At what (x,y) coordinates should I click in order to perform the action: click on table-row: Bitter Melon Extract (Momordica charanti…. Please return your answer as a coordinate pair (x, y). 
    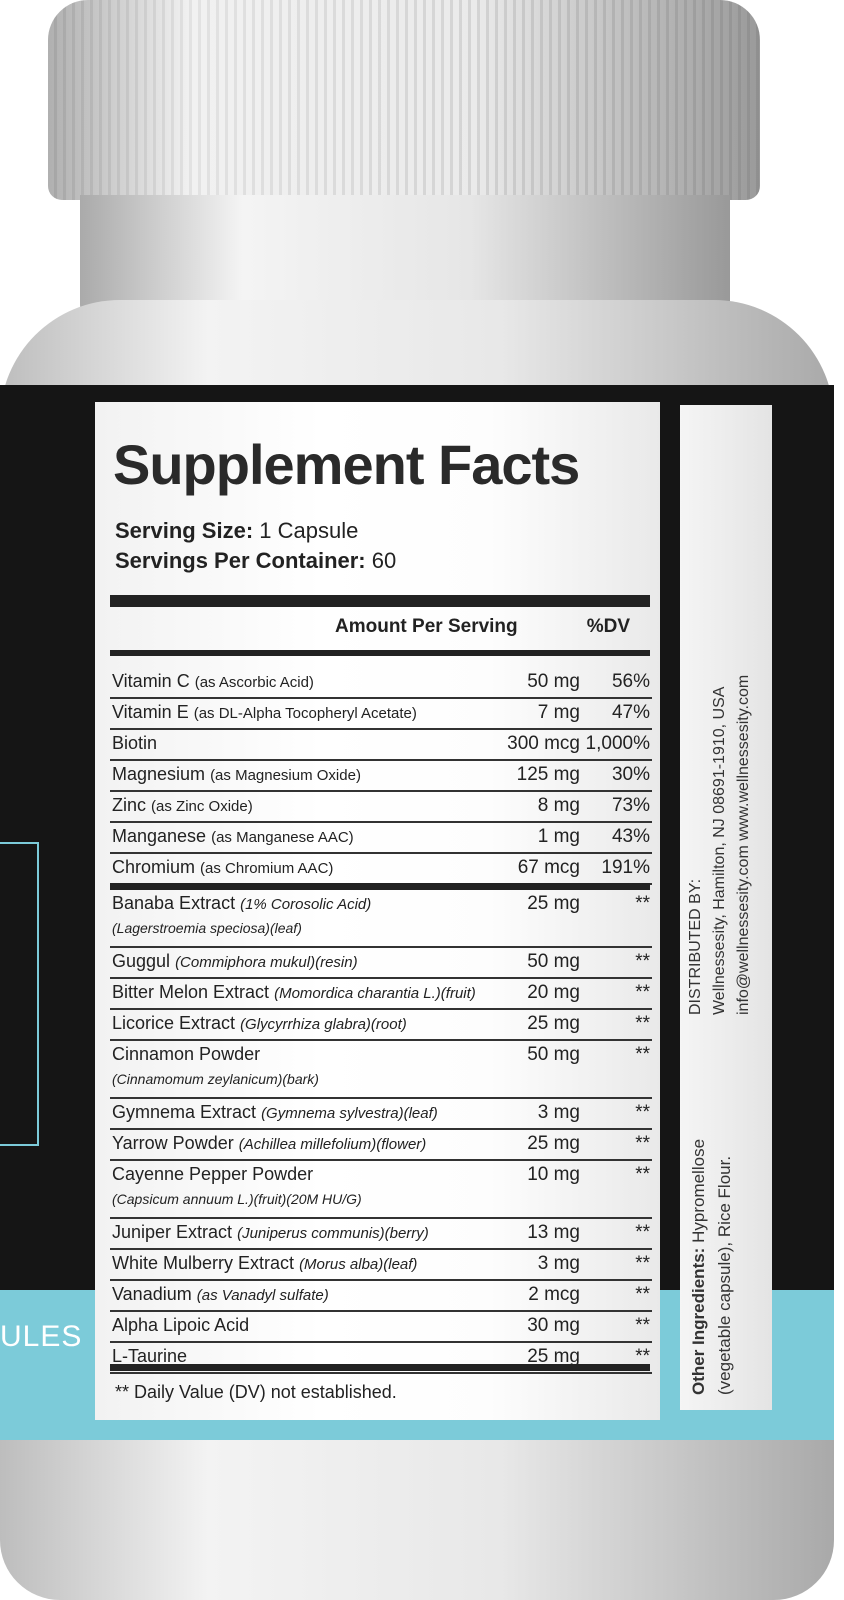
    Looking at the image, I should click on (381, 994).